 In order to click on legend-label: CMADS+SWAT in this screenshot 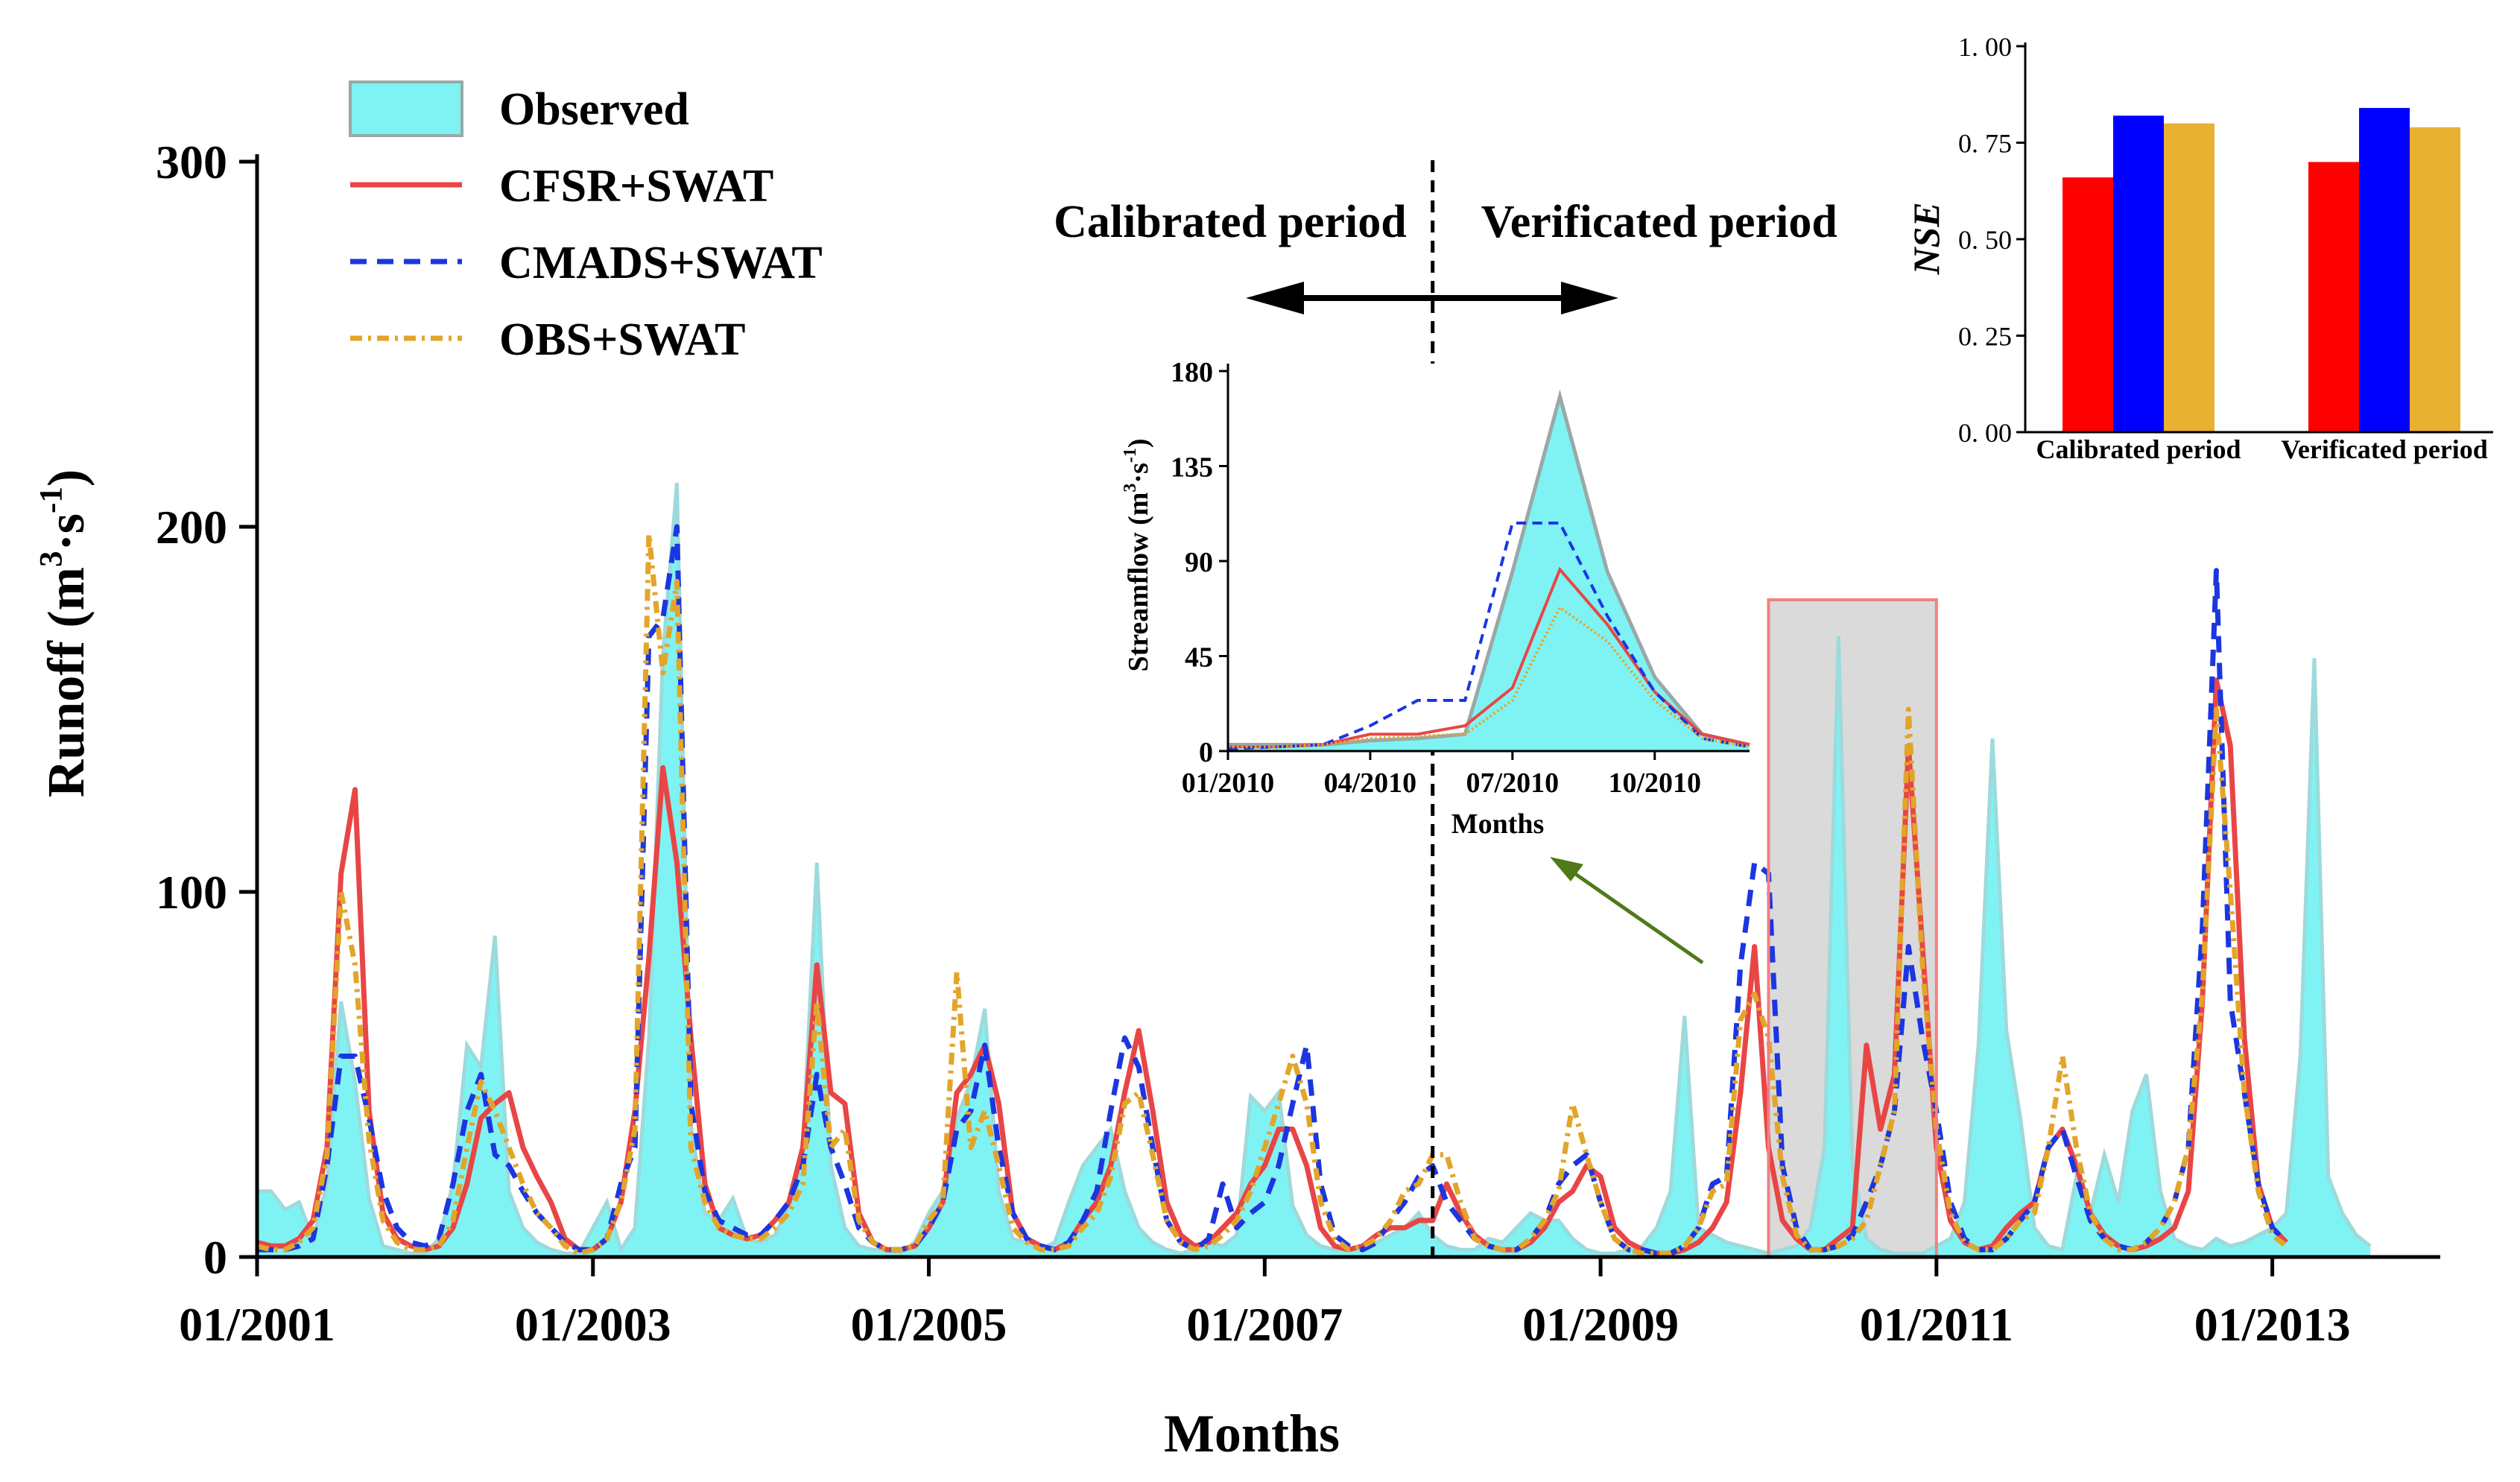, I will do `click(661, 263)`.